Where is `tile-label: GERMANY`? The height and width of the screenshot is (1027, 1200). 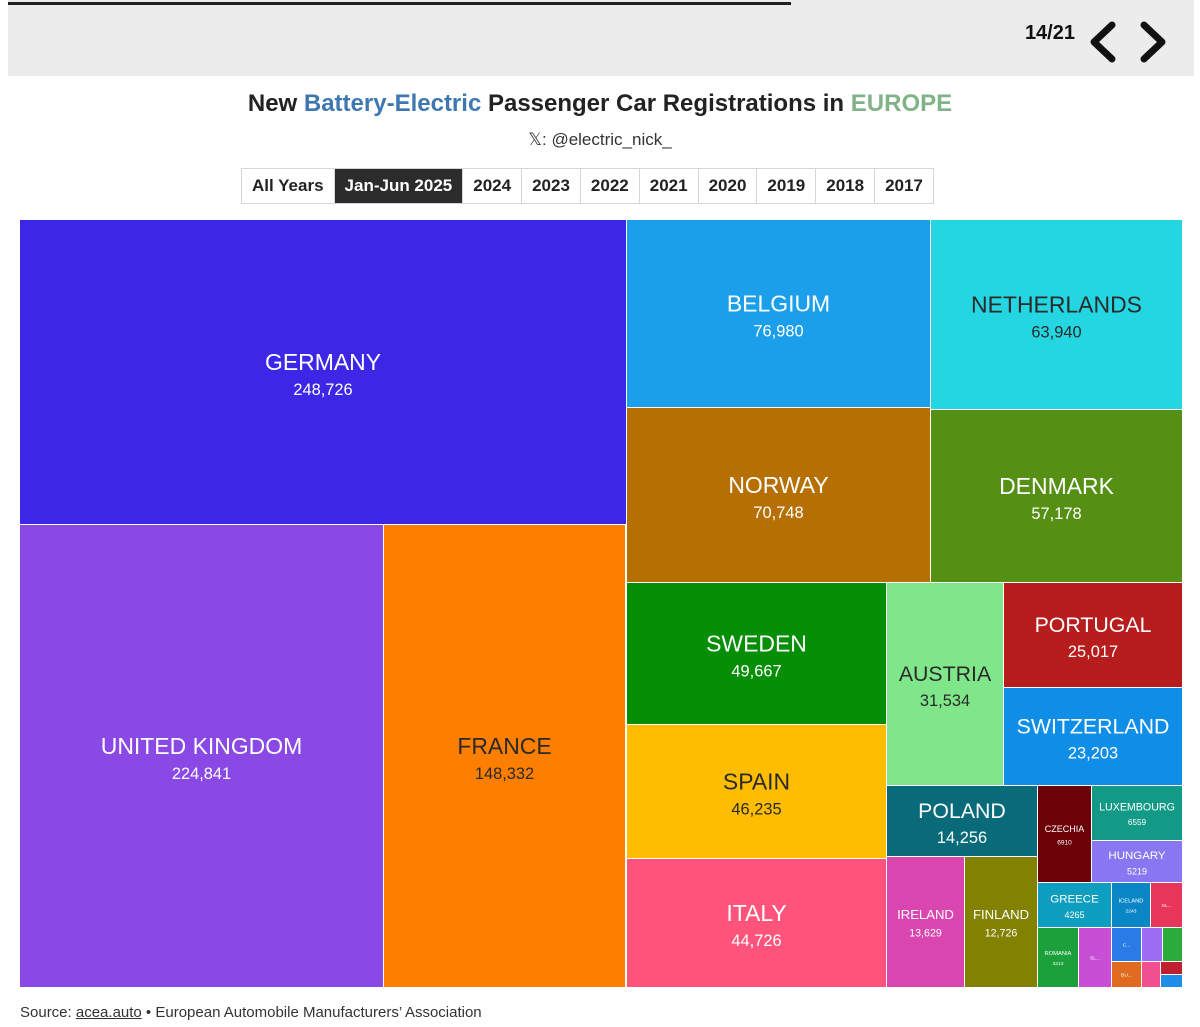 tile-label: GERMANY is located at coordinates (323, 362).